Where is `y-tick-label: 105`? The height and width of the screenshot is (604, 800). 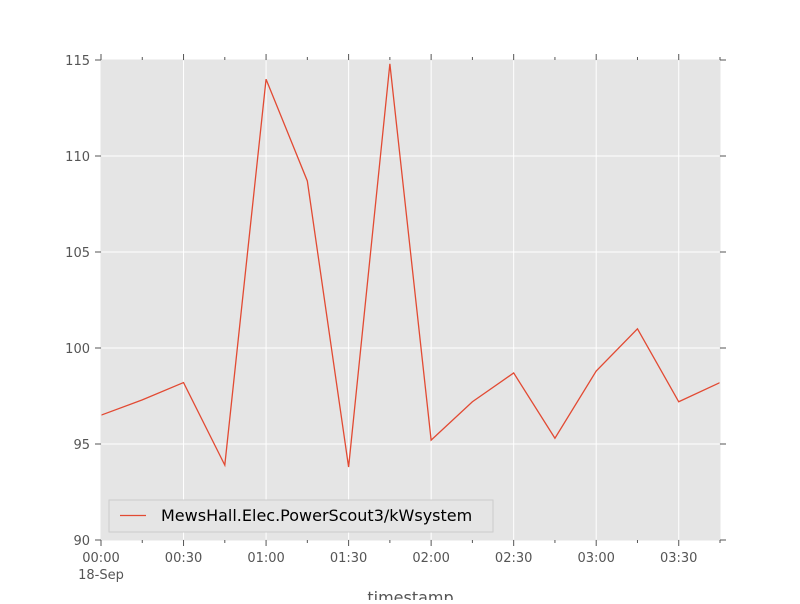
y-tick-label: 105 is located at coordinates (77, 253).